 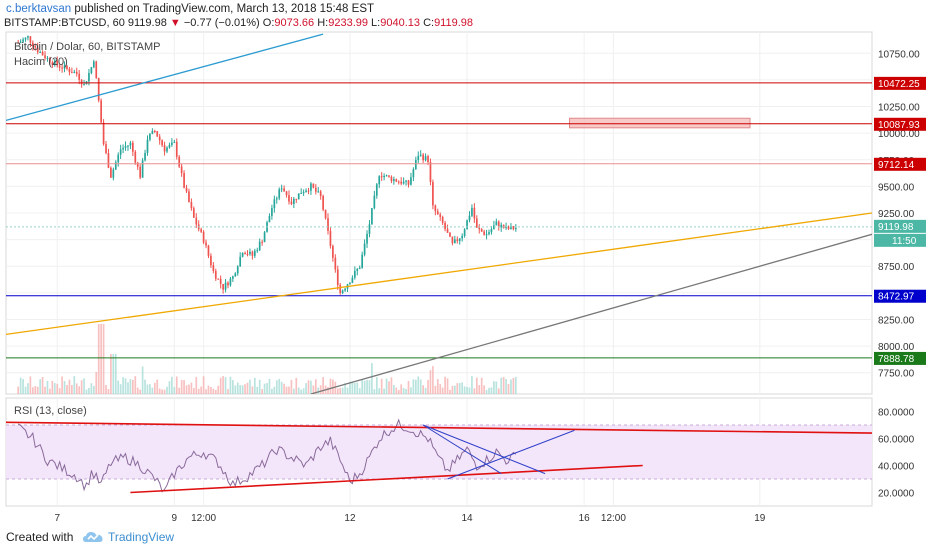 What do you see at coordinates (660, 123) in the screenshot?
I see `supply-zone` at bounding box center [660, 123].